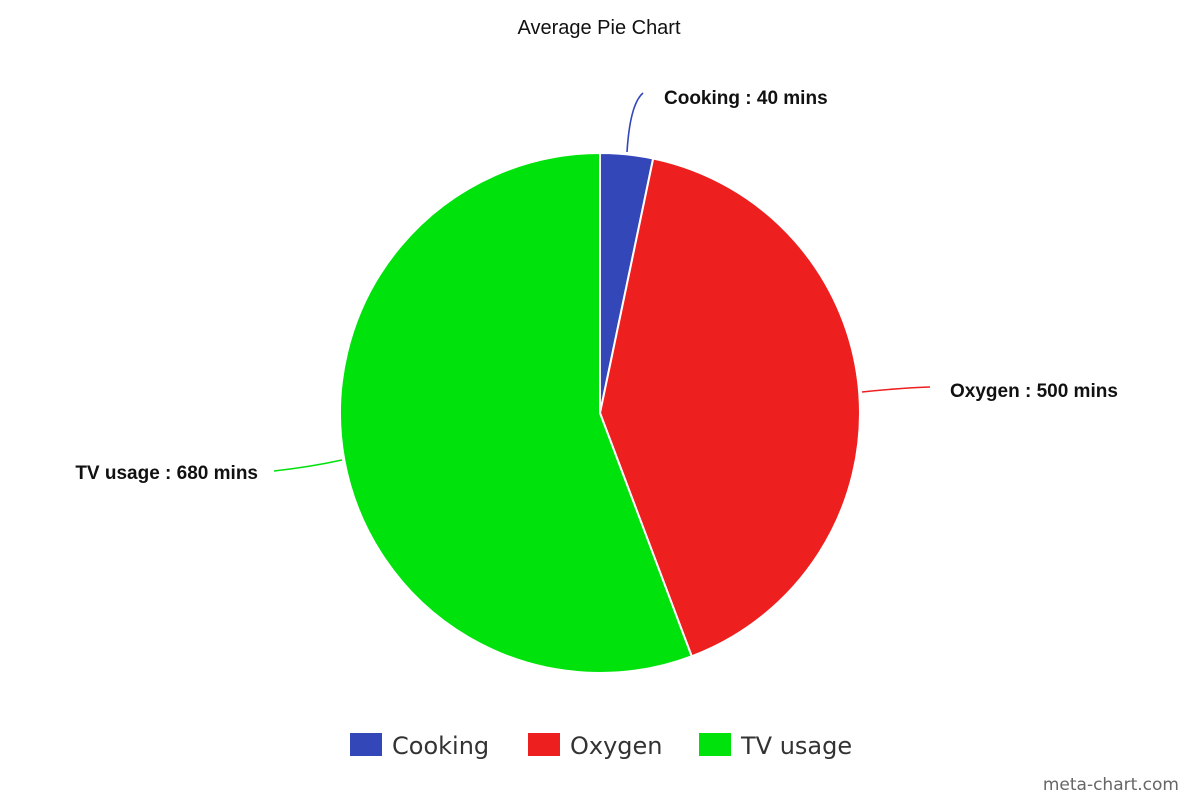 The image size is (1200, 800). Describe the element at coordinates (896, 389) in the screenshot. I see `leader-line-oxygen` at that location.